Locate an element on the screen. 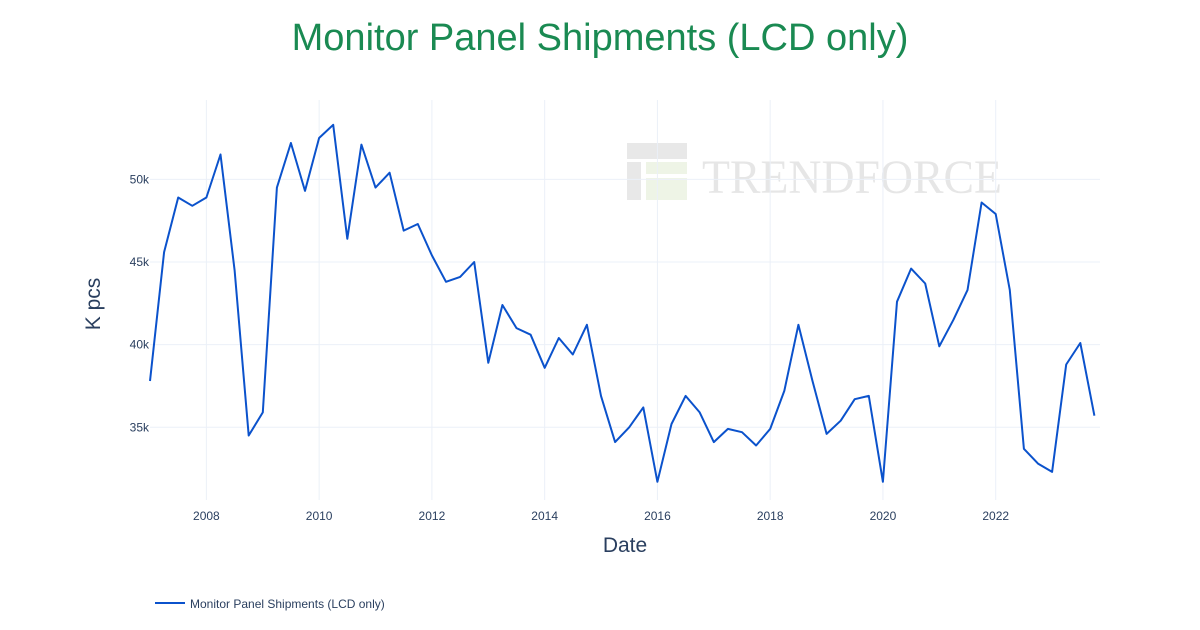 This screenshot has width=1200, height=630. x-tick-label: 2014 is located at coordinates (544, 516).